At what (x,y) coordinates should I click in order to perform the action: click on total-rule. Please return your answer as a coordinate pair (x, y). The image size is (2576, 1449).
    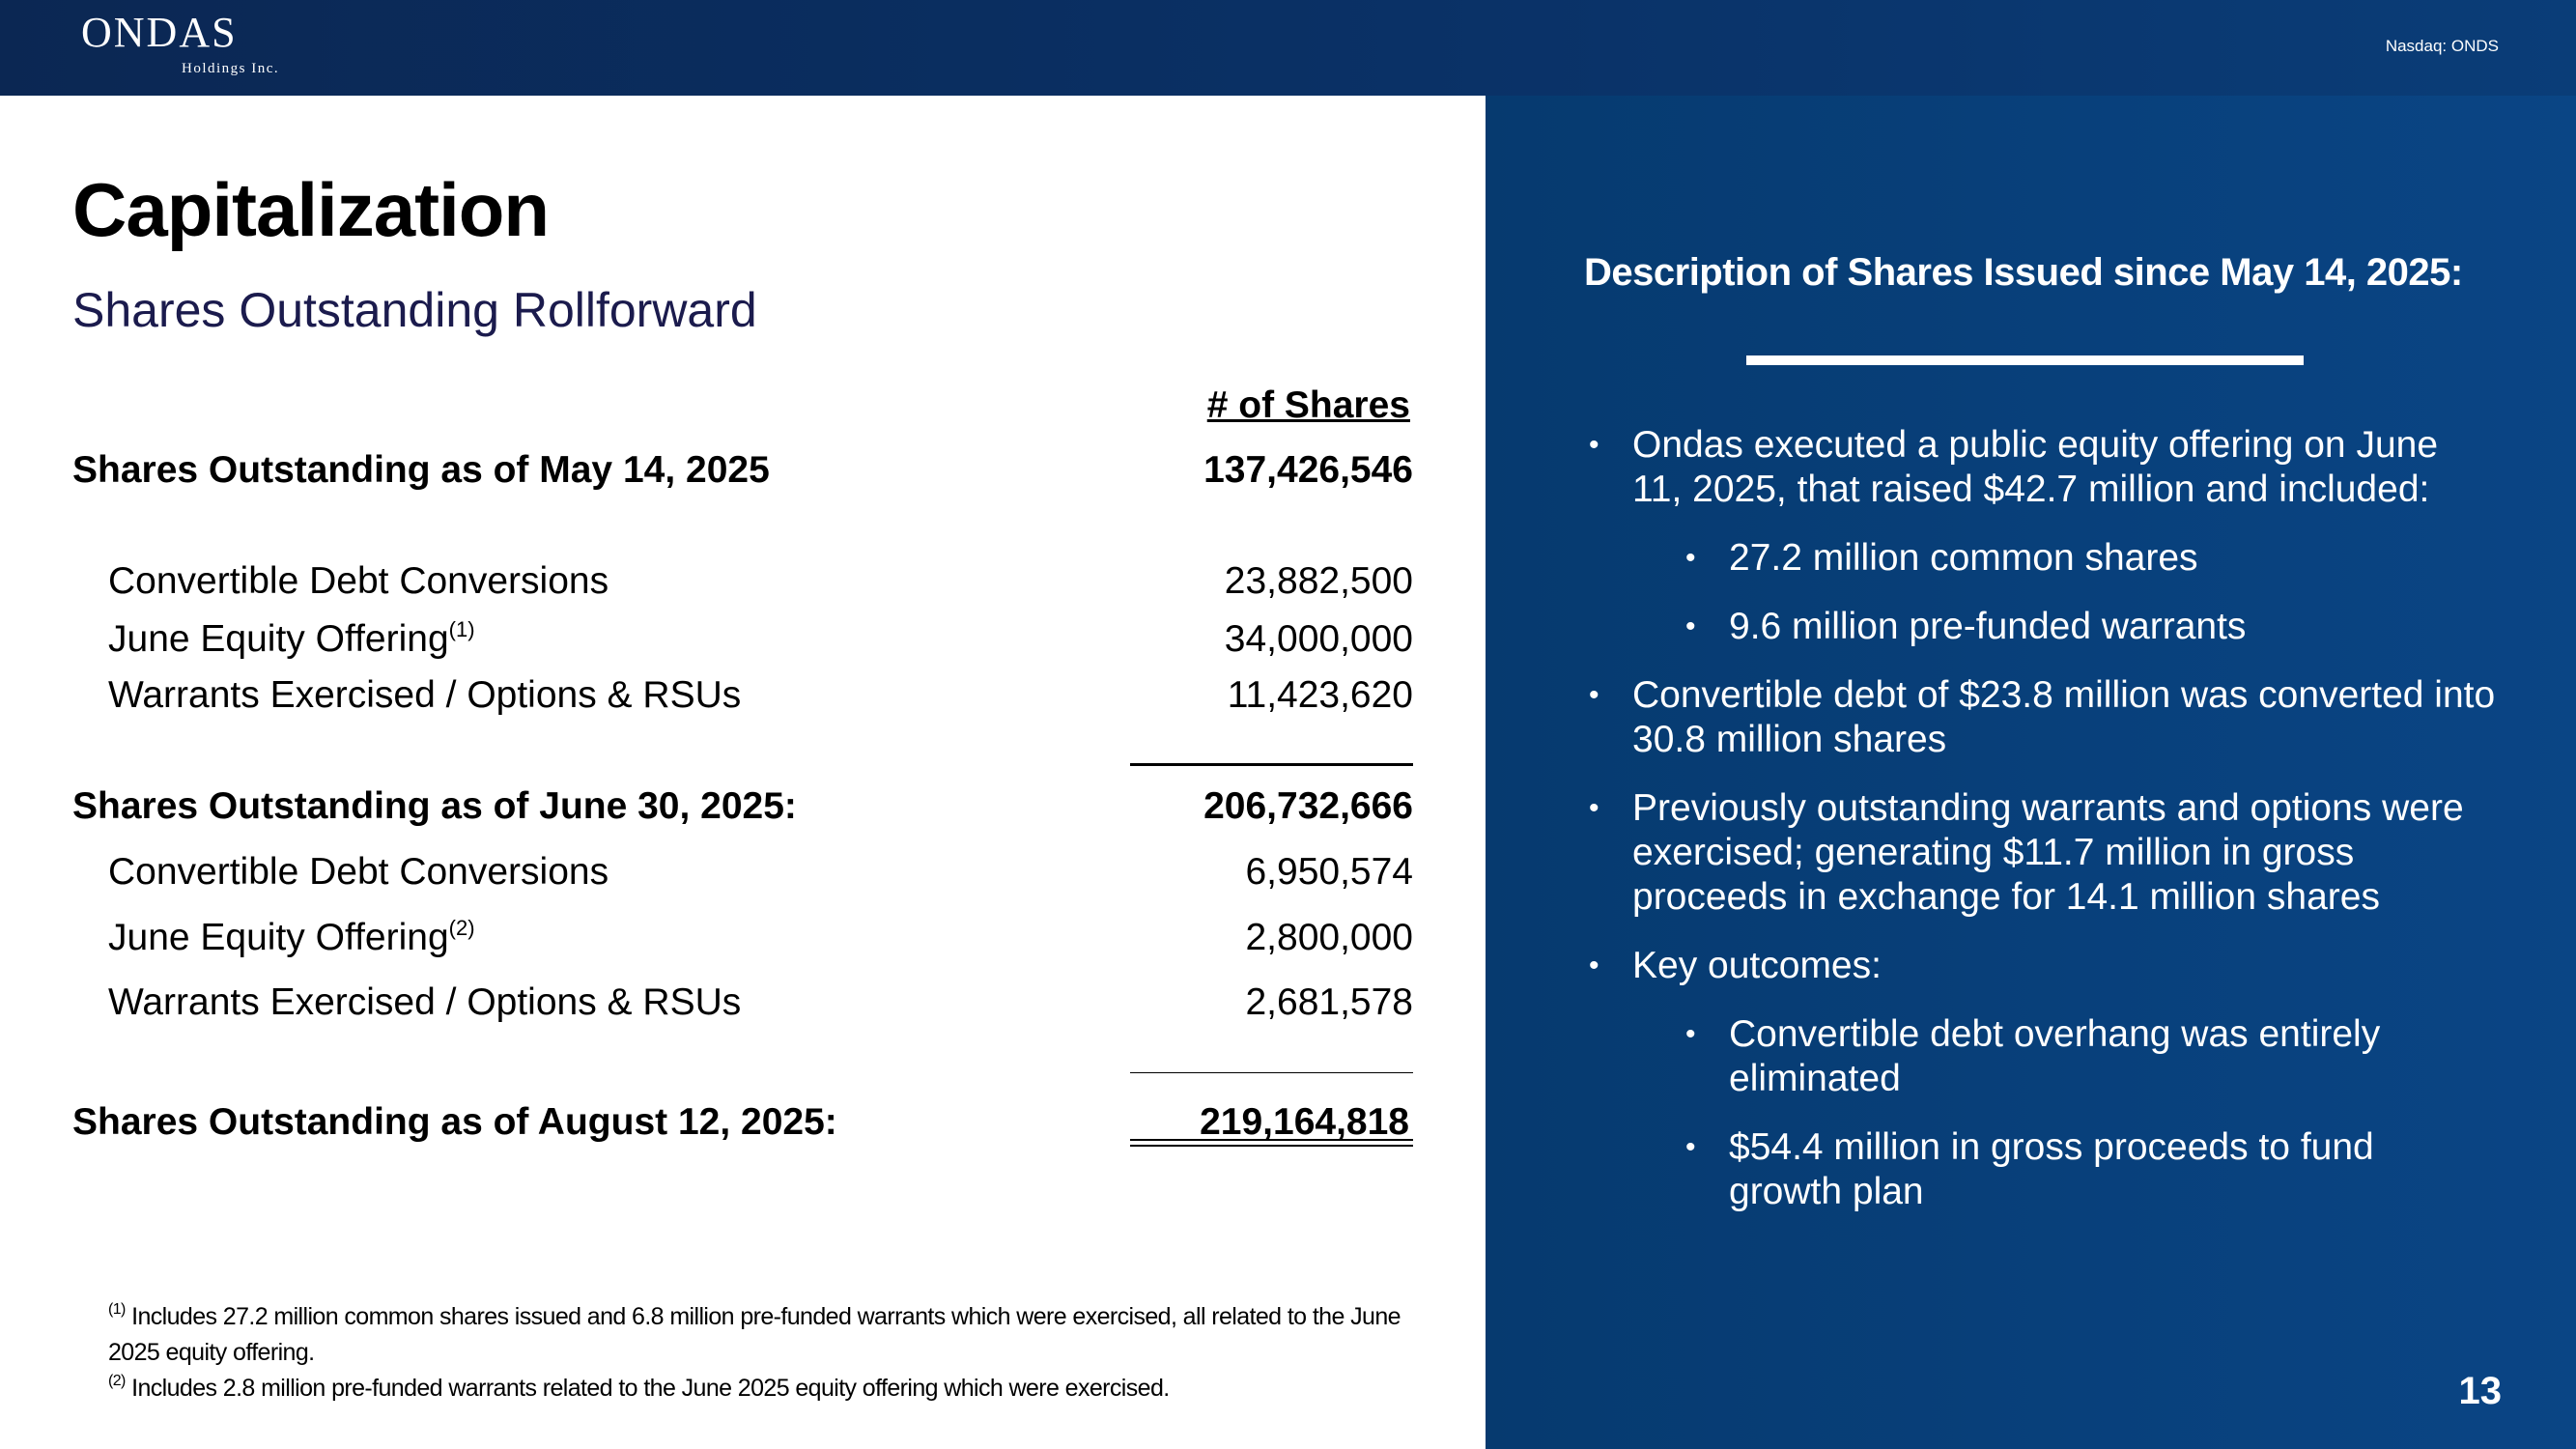
    Looking at the image, I should click on (1271, 1072).